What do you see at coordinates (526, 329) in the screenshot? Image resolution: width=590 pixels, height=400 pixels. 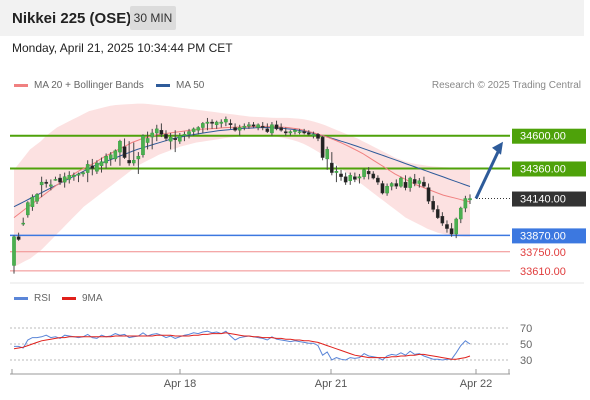 I see `rsi-tick-70: 70` at bounding box center [526, 329].